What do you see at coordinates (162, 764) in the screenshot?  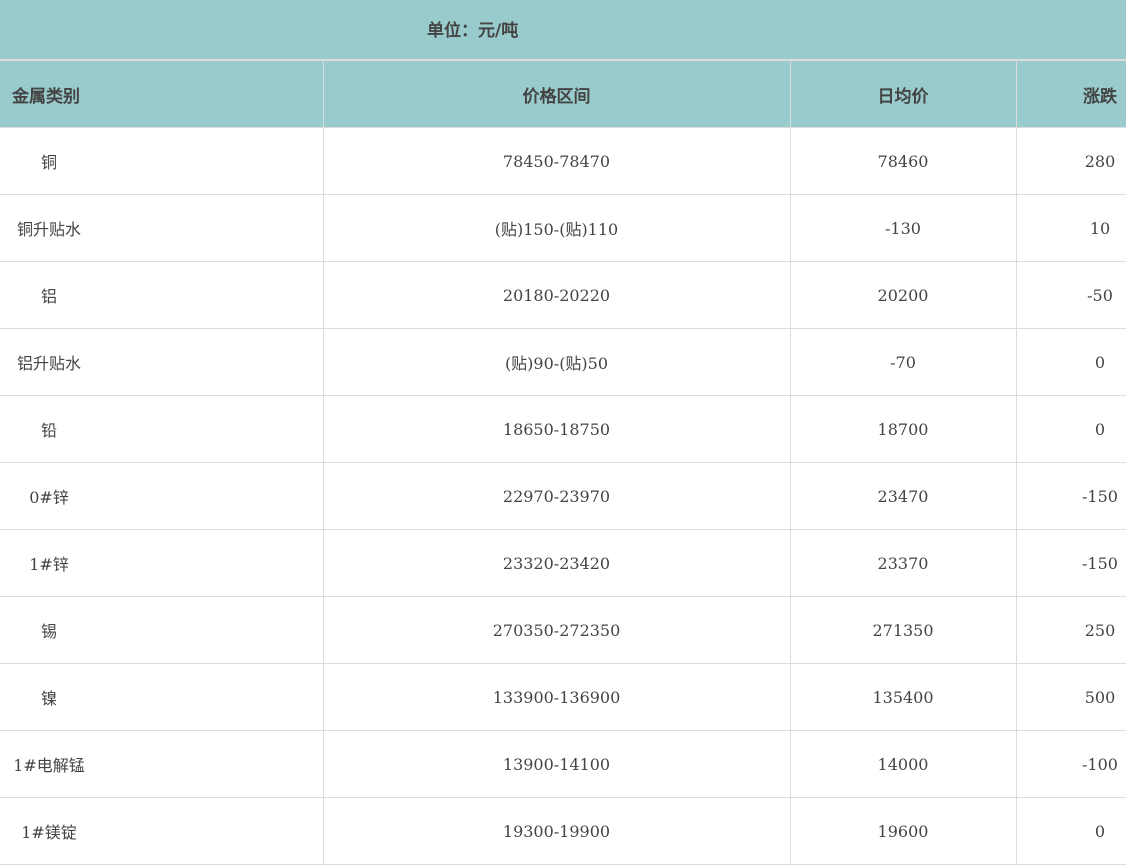 I see `metal-cell: 1#电解锰` at bounding box center [162, 764].